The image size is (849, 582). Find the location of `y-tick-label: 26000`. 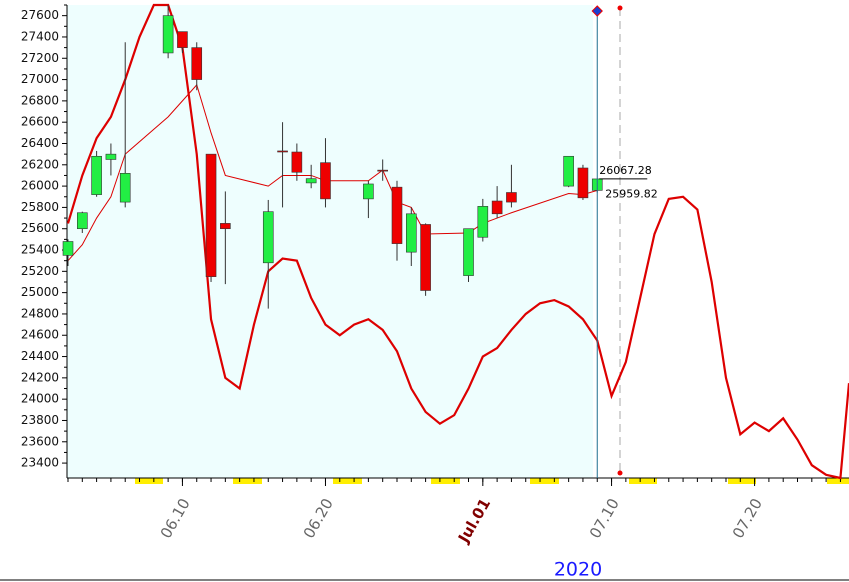

y-tick-label: 26000 is located at coordinates (40, 186).